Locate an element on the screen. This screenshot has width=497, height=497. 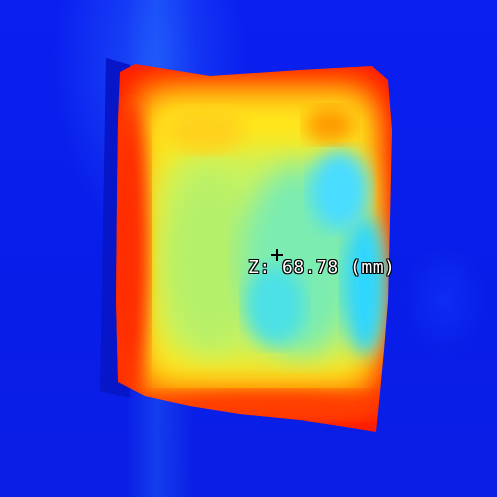
crosshair-icon is located at coordinates (277, 255).